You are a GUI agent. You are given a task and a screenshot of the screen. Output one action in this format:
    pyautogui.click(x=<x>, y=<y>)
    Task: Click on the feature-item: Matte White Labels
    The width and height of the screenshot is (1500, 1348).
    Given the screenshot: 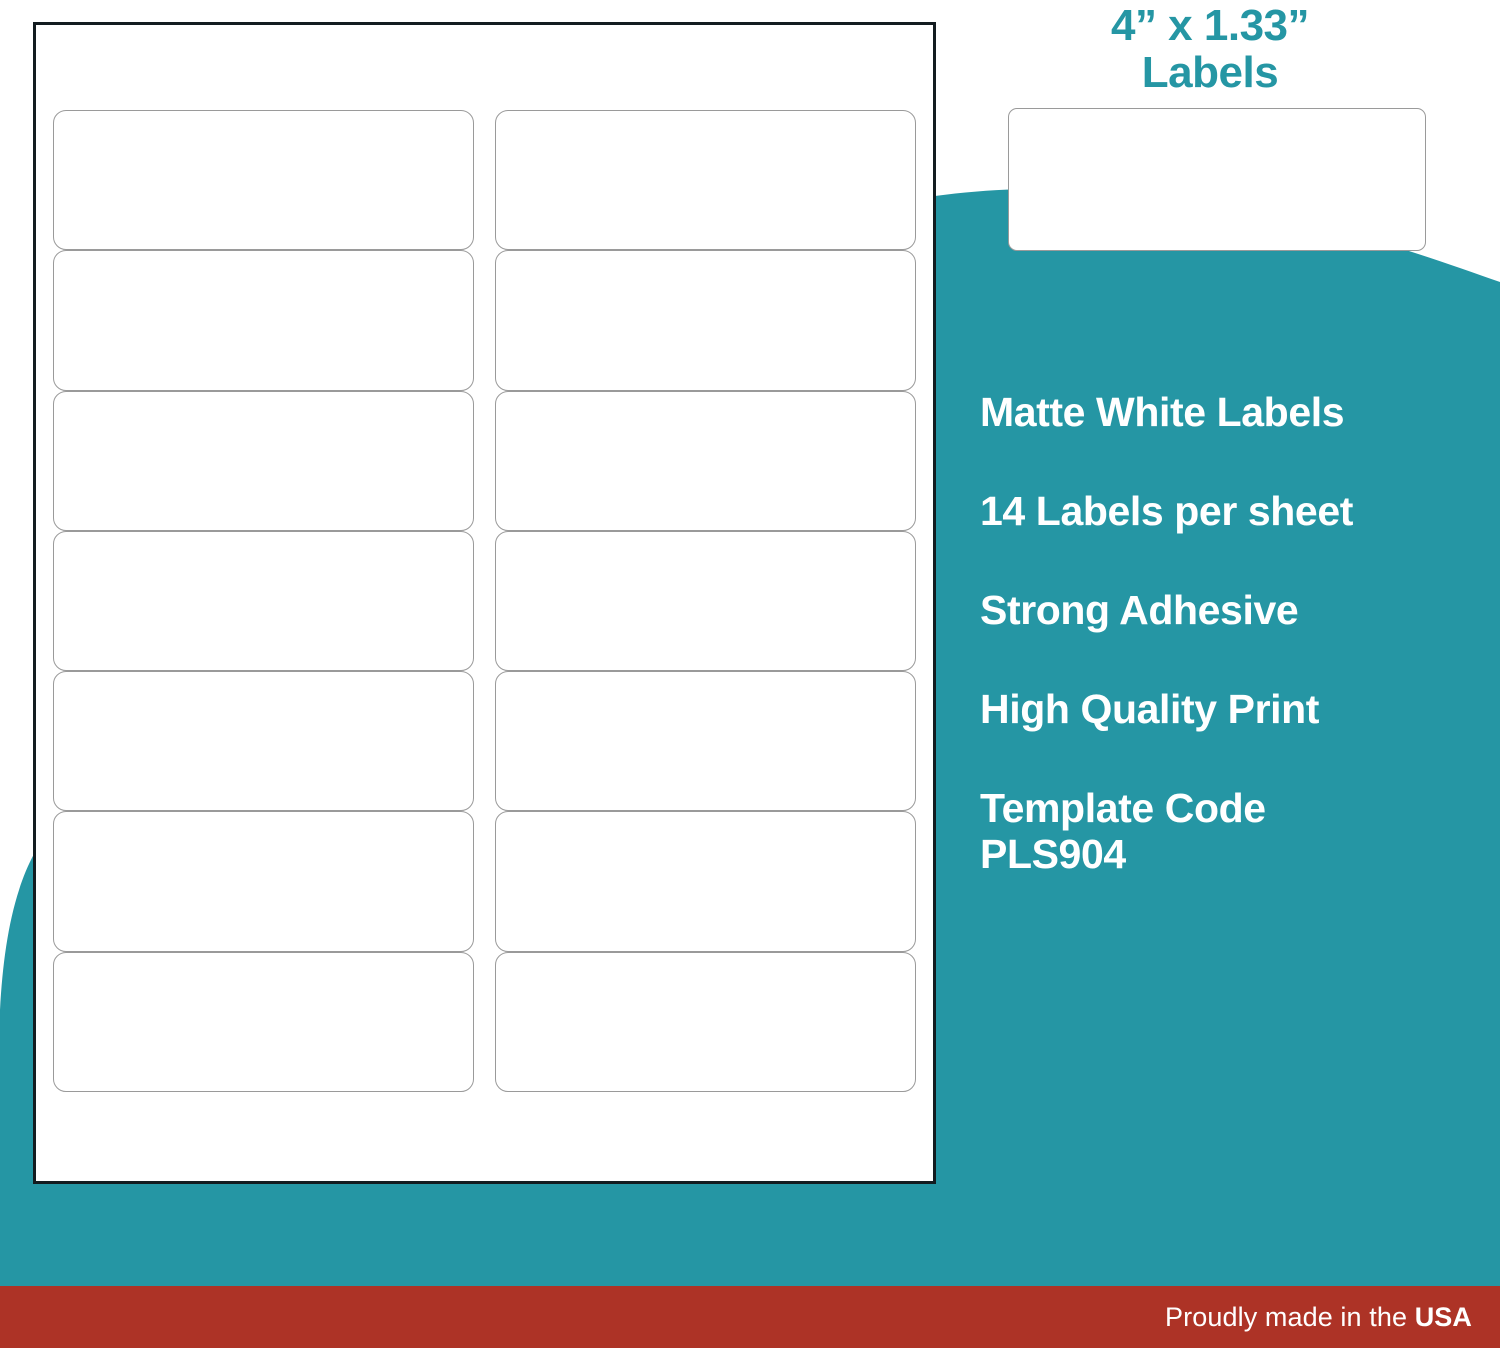 What is the action you would take?
    pyautogui.click(x=1162, y=412)
    